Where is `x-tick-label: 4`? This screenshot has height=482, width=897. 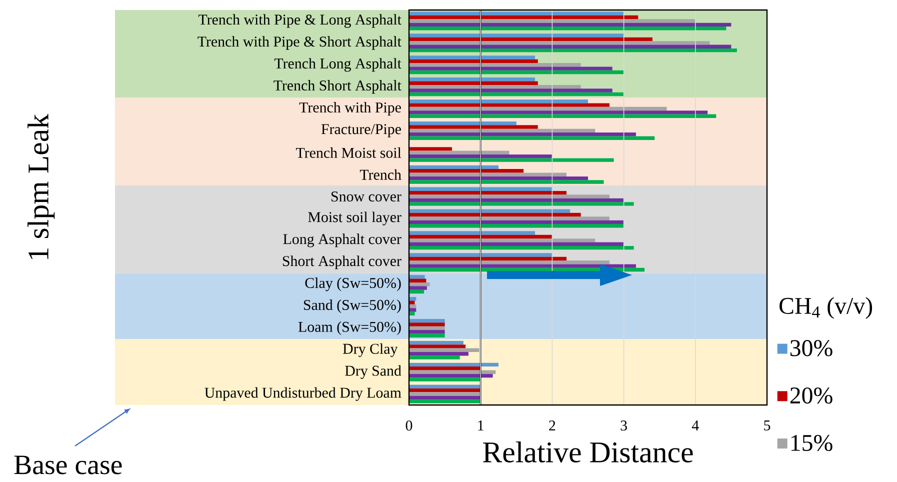 x-tick-label: 4 is located at coordinates (695, 425).